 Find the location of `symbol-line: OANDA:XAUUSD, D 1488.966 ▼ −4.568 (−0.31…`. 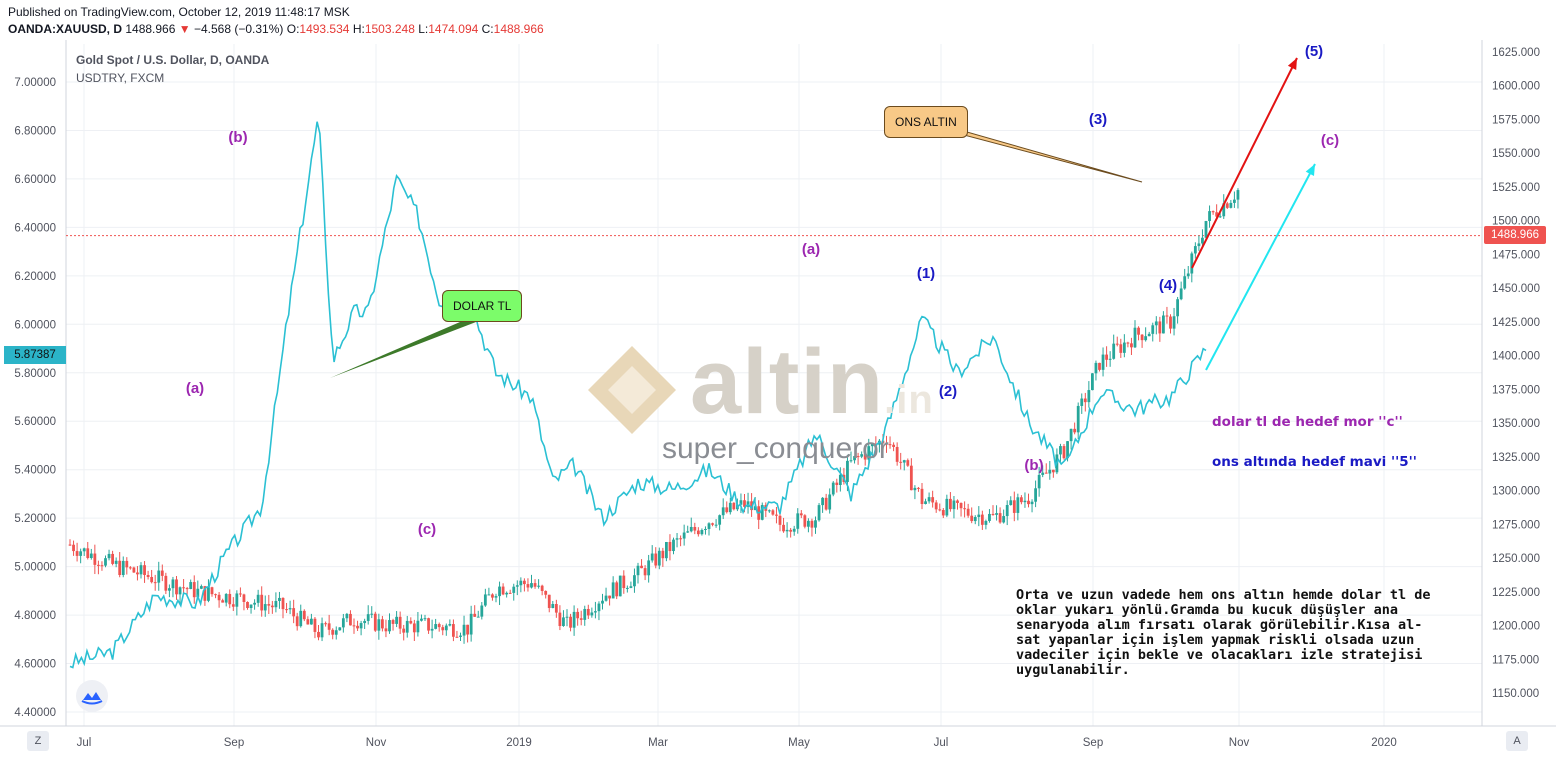

symbol-line: OANDA:XAUUSD, D 1488.966 ▼ −4.568 (−0.31… is located at coordinates (276, 29).